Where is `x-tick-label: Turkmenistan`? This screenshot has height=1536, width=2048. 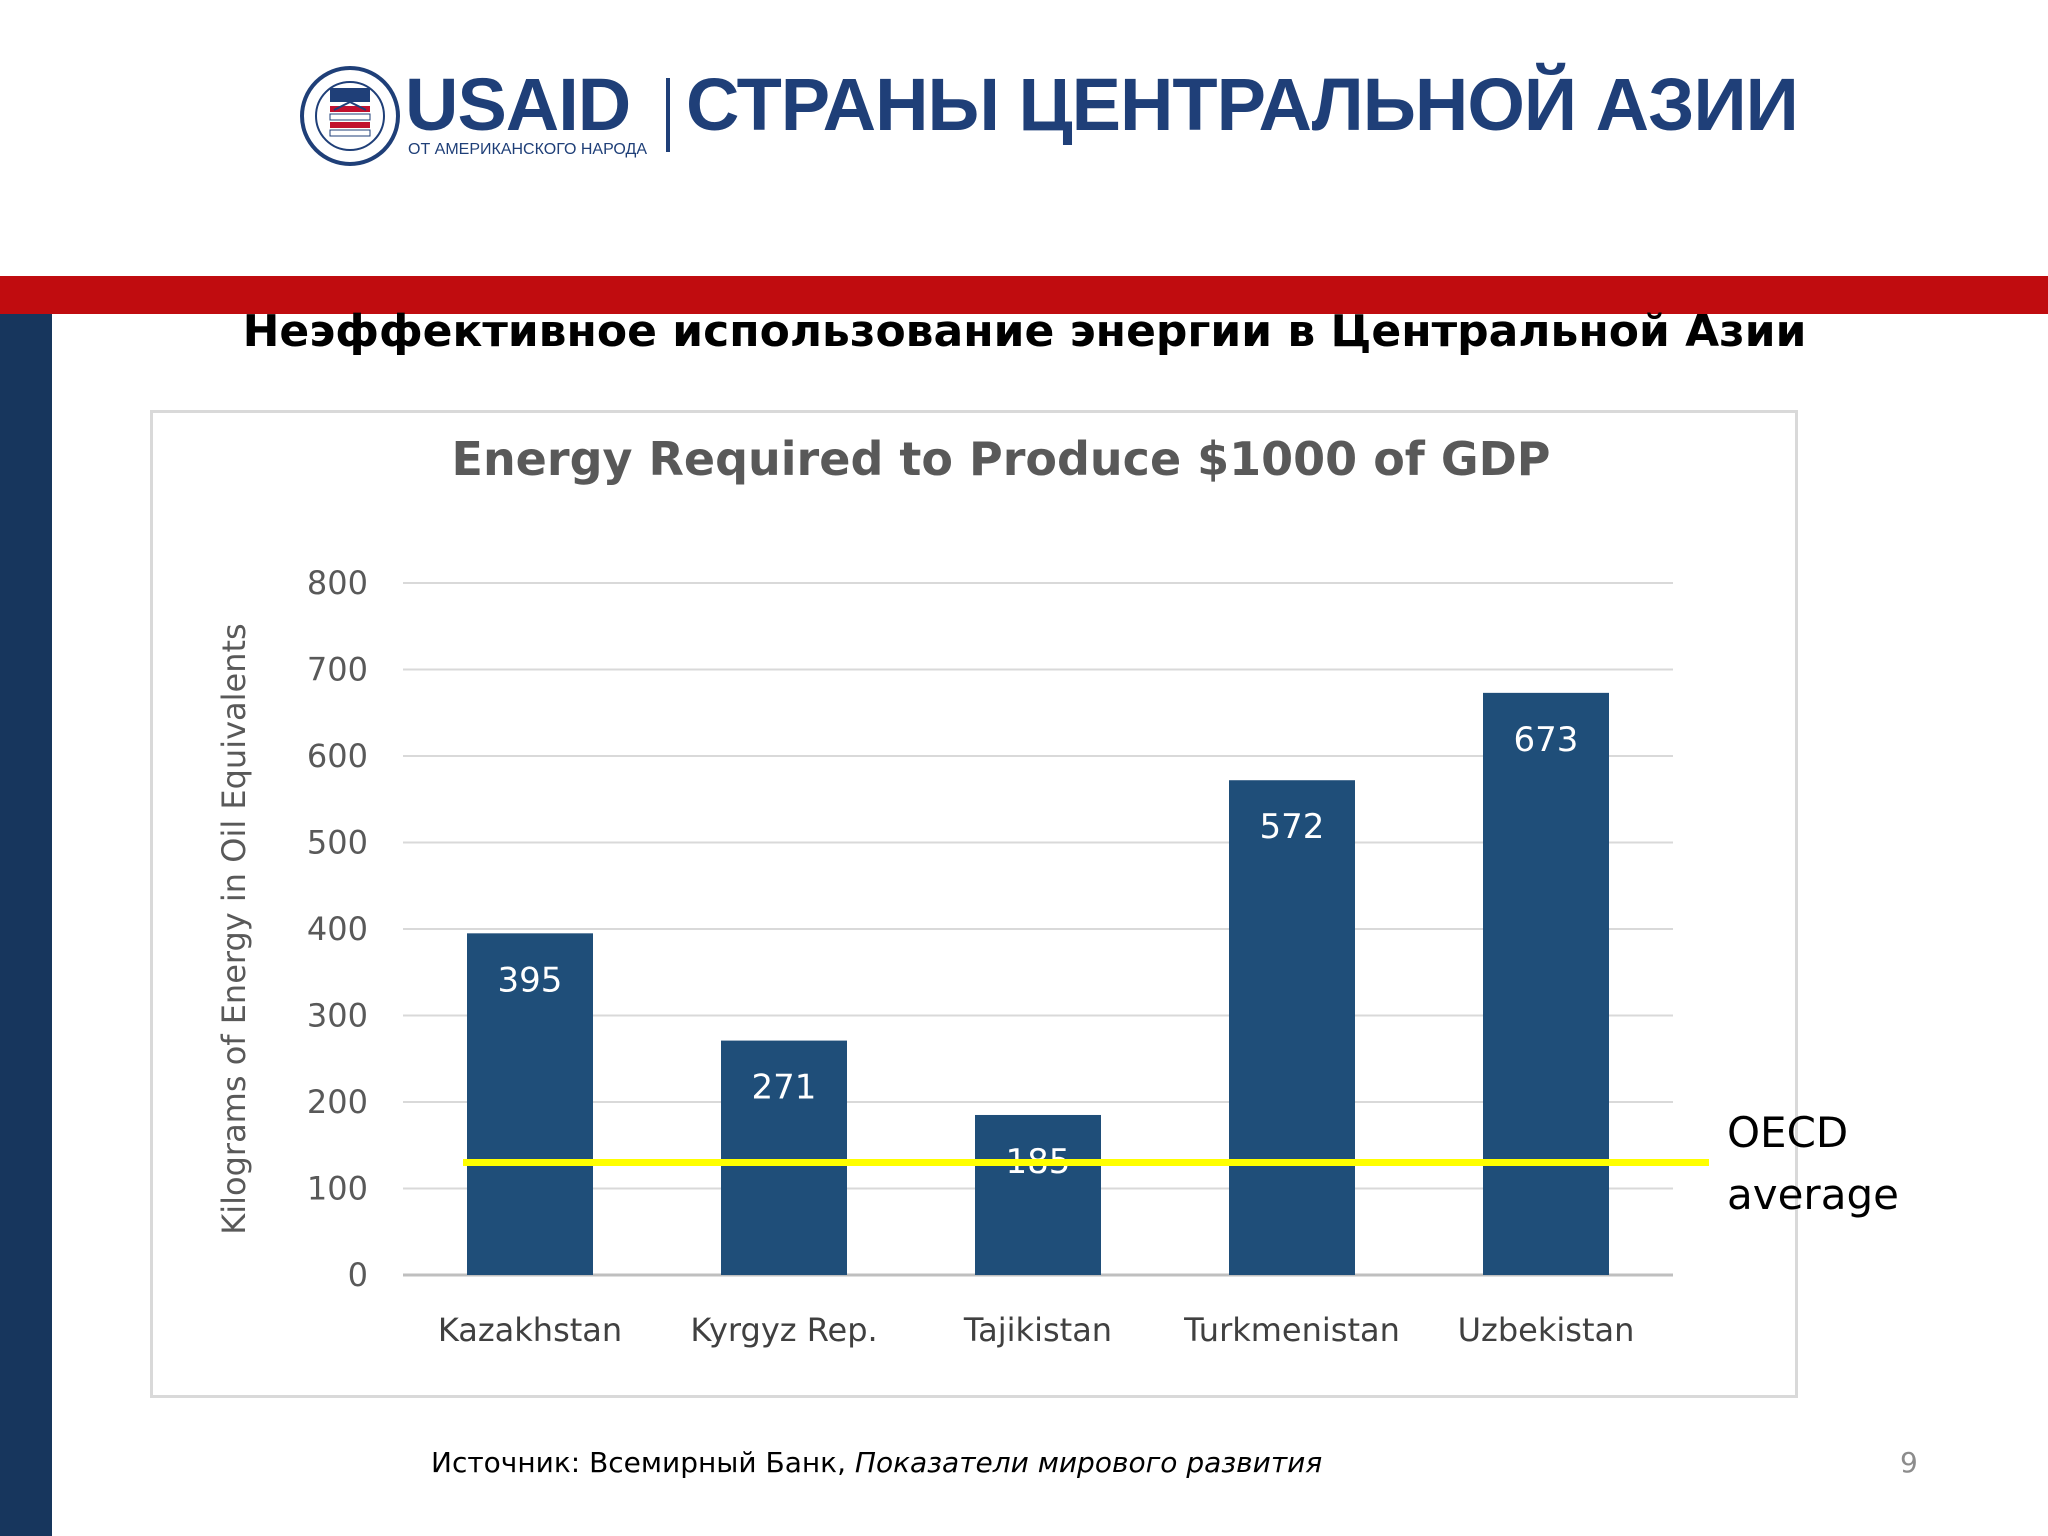
x-tick-label: Turkmenistan is located at coordinates (1291, 1330).